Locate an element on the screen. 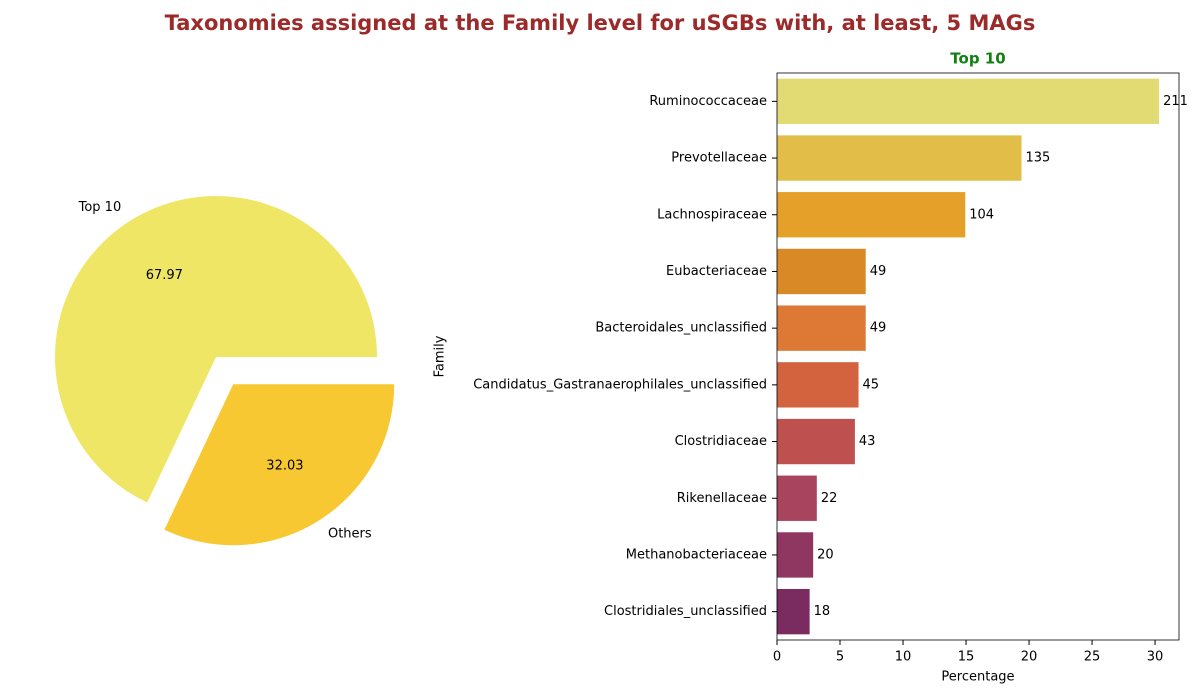 Image resolution: width=1200 pixels, height=700 pixels. y-tick-label: Clostridiales_unclassified is located at coordinates (685, 611).